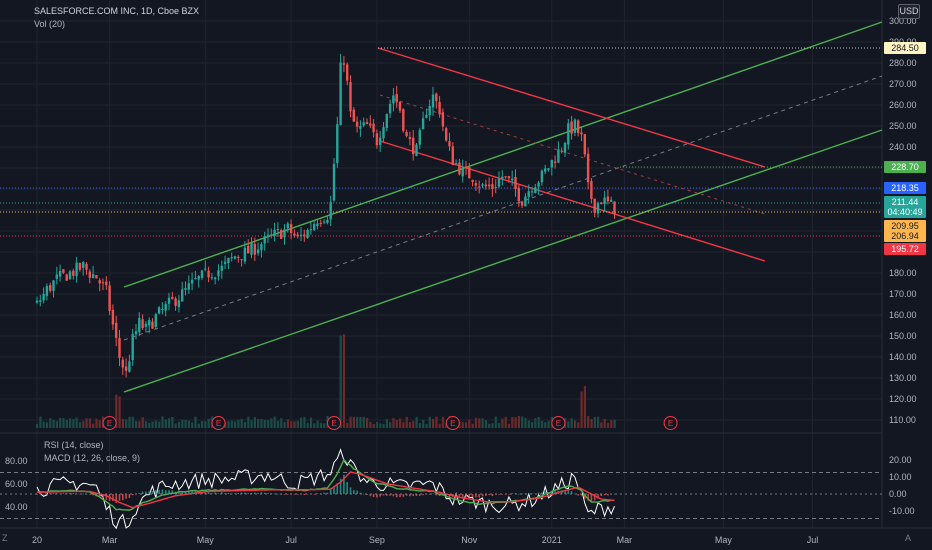  I want to click on timezone-button: Z, so click(5, 538).